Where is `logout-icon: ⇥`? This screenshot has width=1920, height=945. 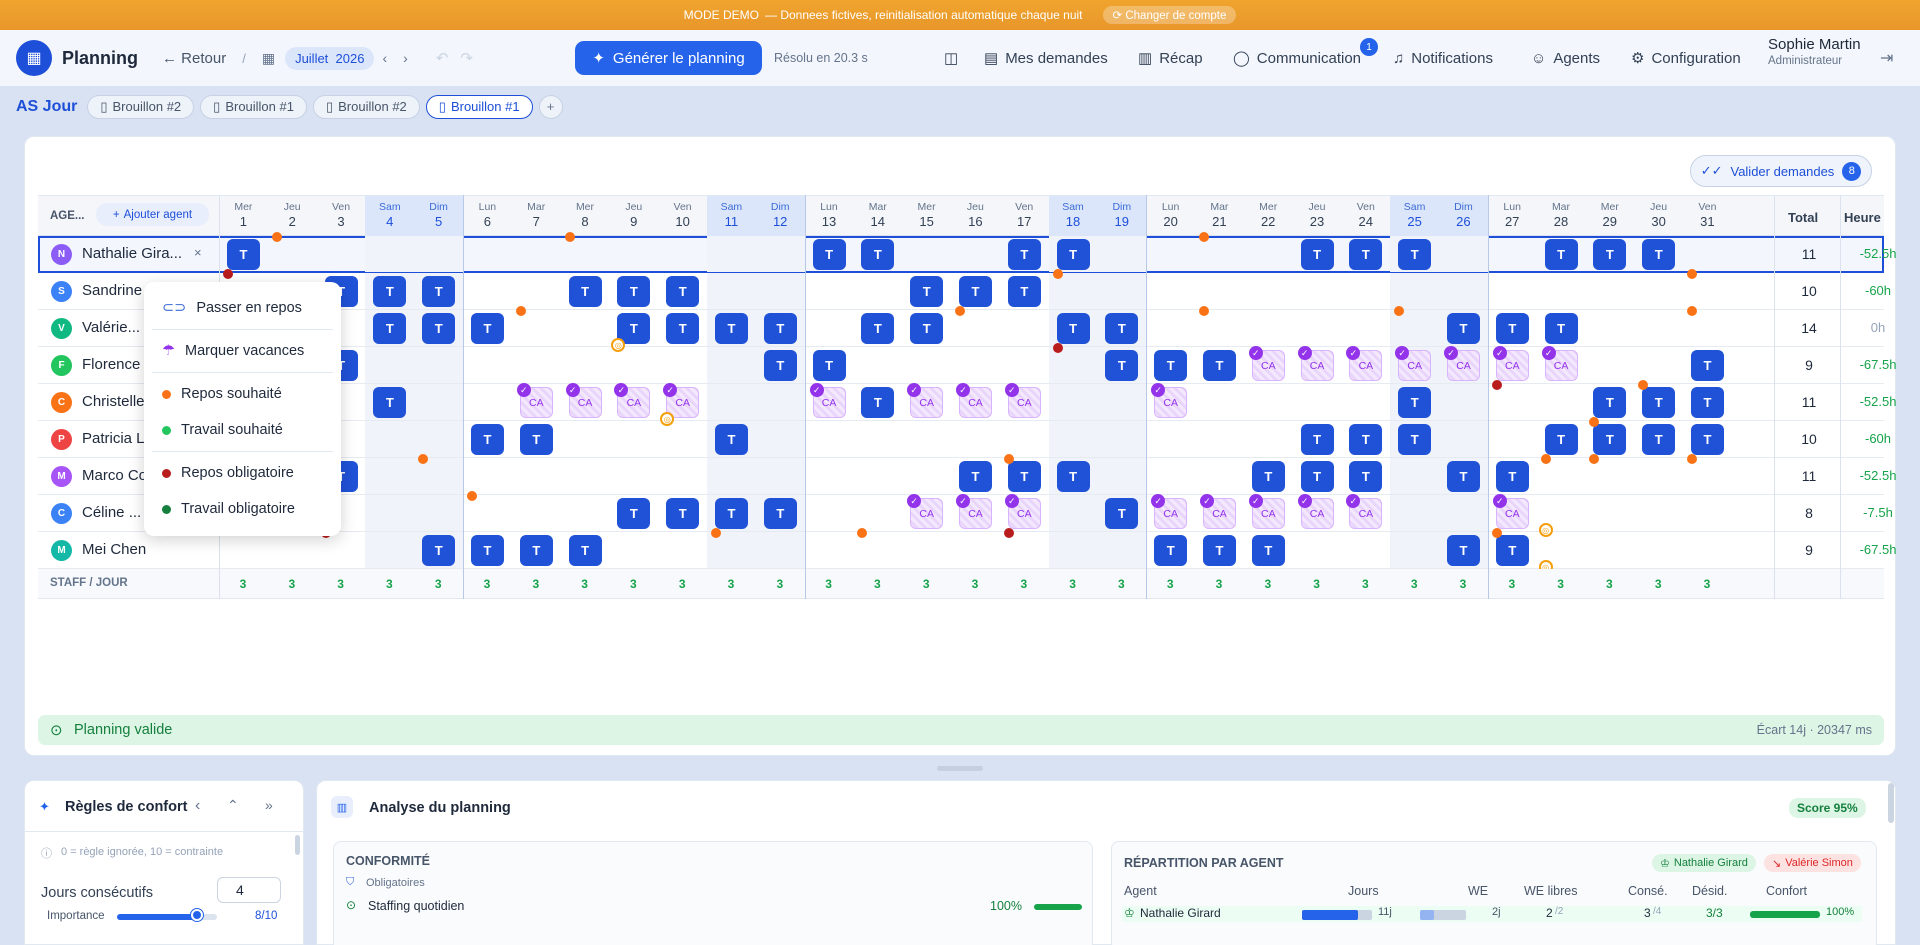 logout-icon: ⇥ is located at coordinates (1887, 58).